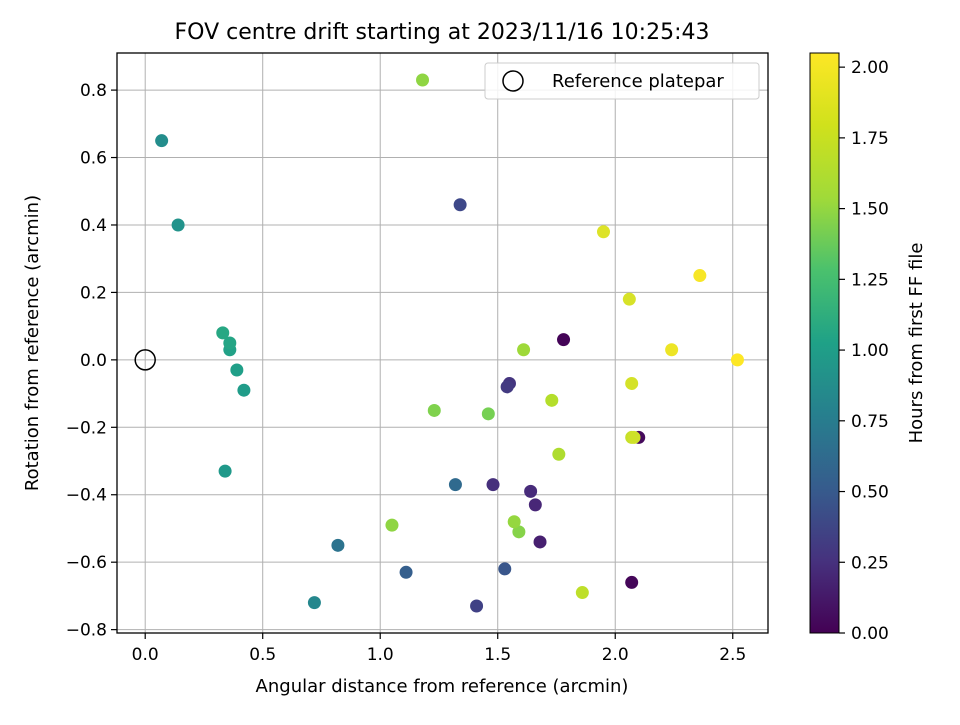  I want to click on colorbar-gradient, so click(824, 343).